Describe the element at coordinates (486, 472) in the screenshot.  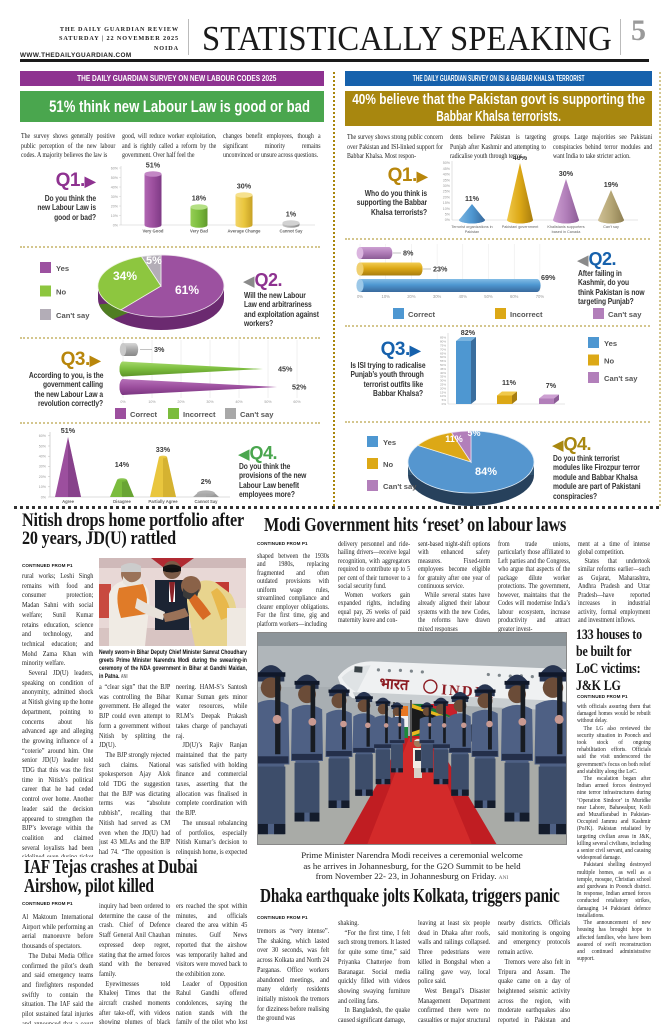
I see `svg-text: 84%` at that location.